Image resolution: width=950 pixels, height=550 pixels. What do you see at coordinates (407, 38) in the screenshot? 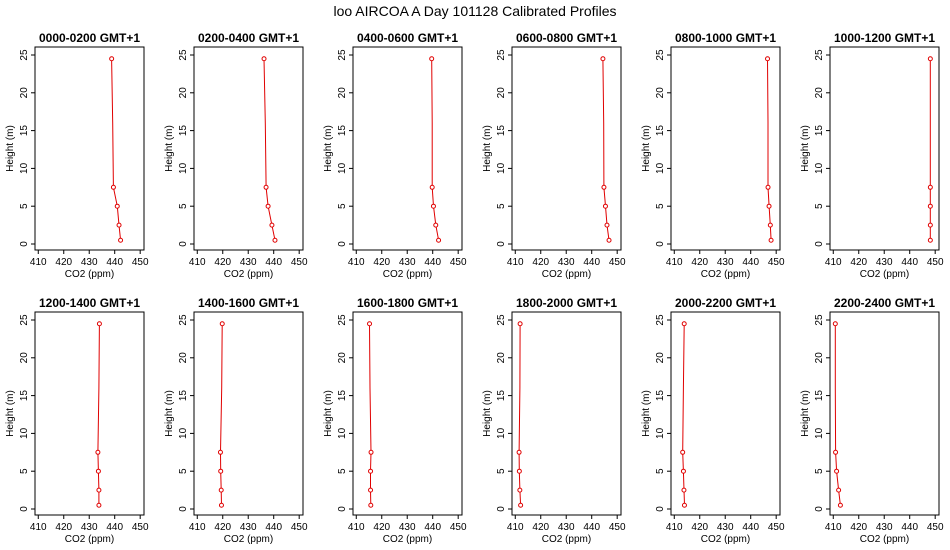
I see `panel-title: 0400-0600 GMT+1` at bounding box center [407, 38].